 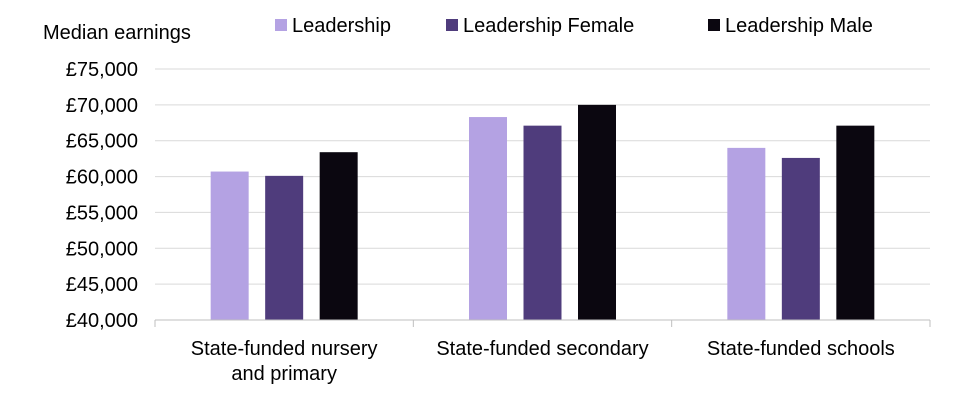 What do you see at coordinates (102, 70) in the screenshot?
I see `y-tick-label: £75,000` at bounding box center [102, 70].